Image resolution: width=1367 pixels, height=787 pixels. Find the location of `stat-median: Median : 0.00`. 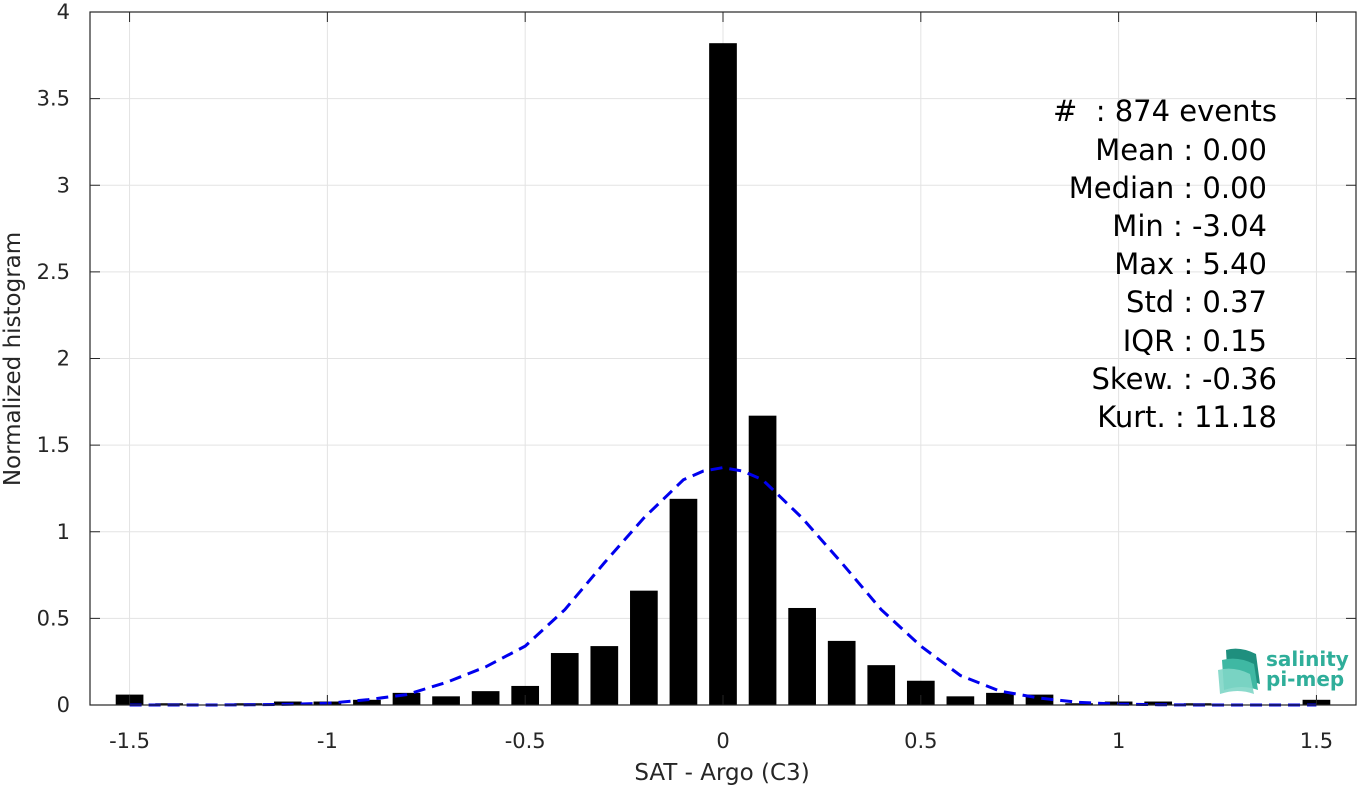

stat-median: Median : 0.00 is located at coordinates (1168, 188).